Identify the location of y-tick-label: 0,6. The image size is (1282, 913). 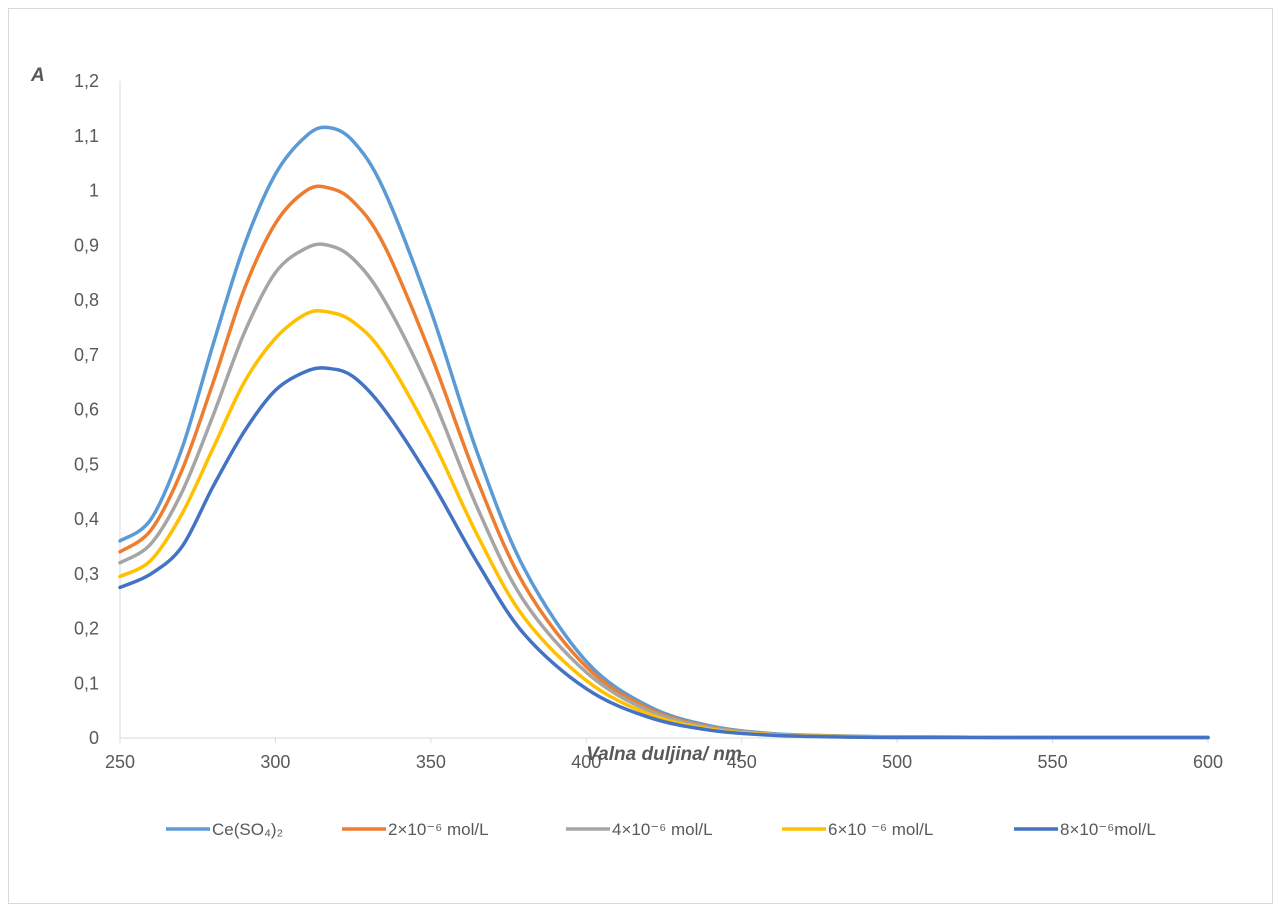
(86, 410).